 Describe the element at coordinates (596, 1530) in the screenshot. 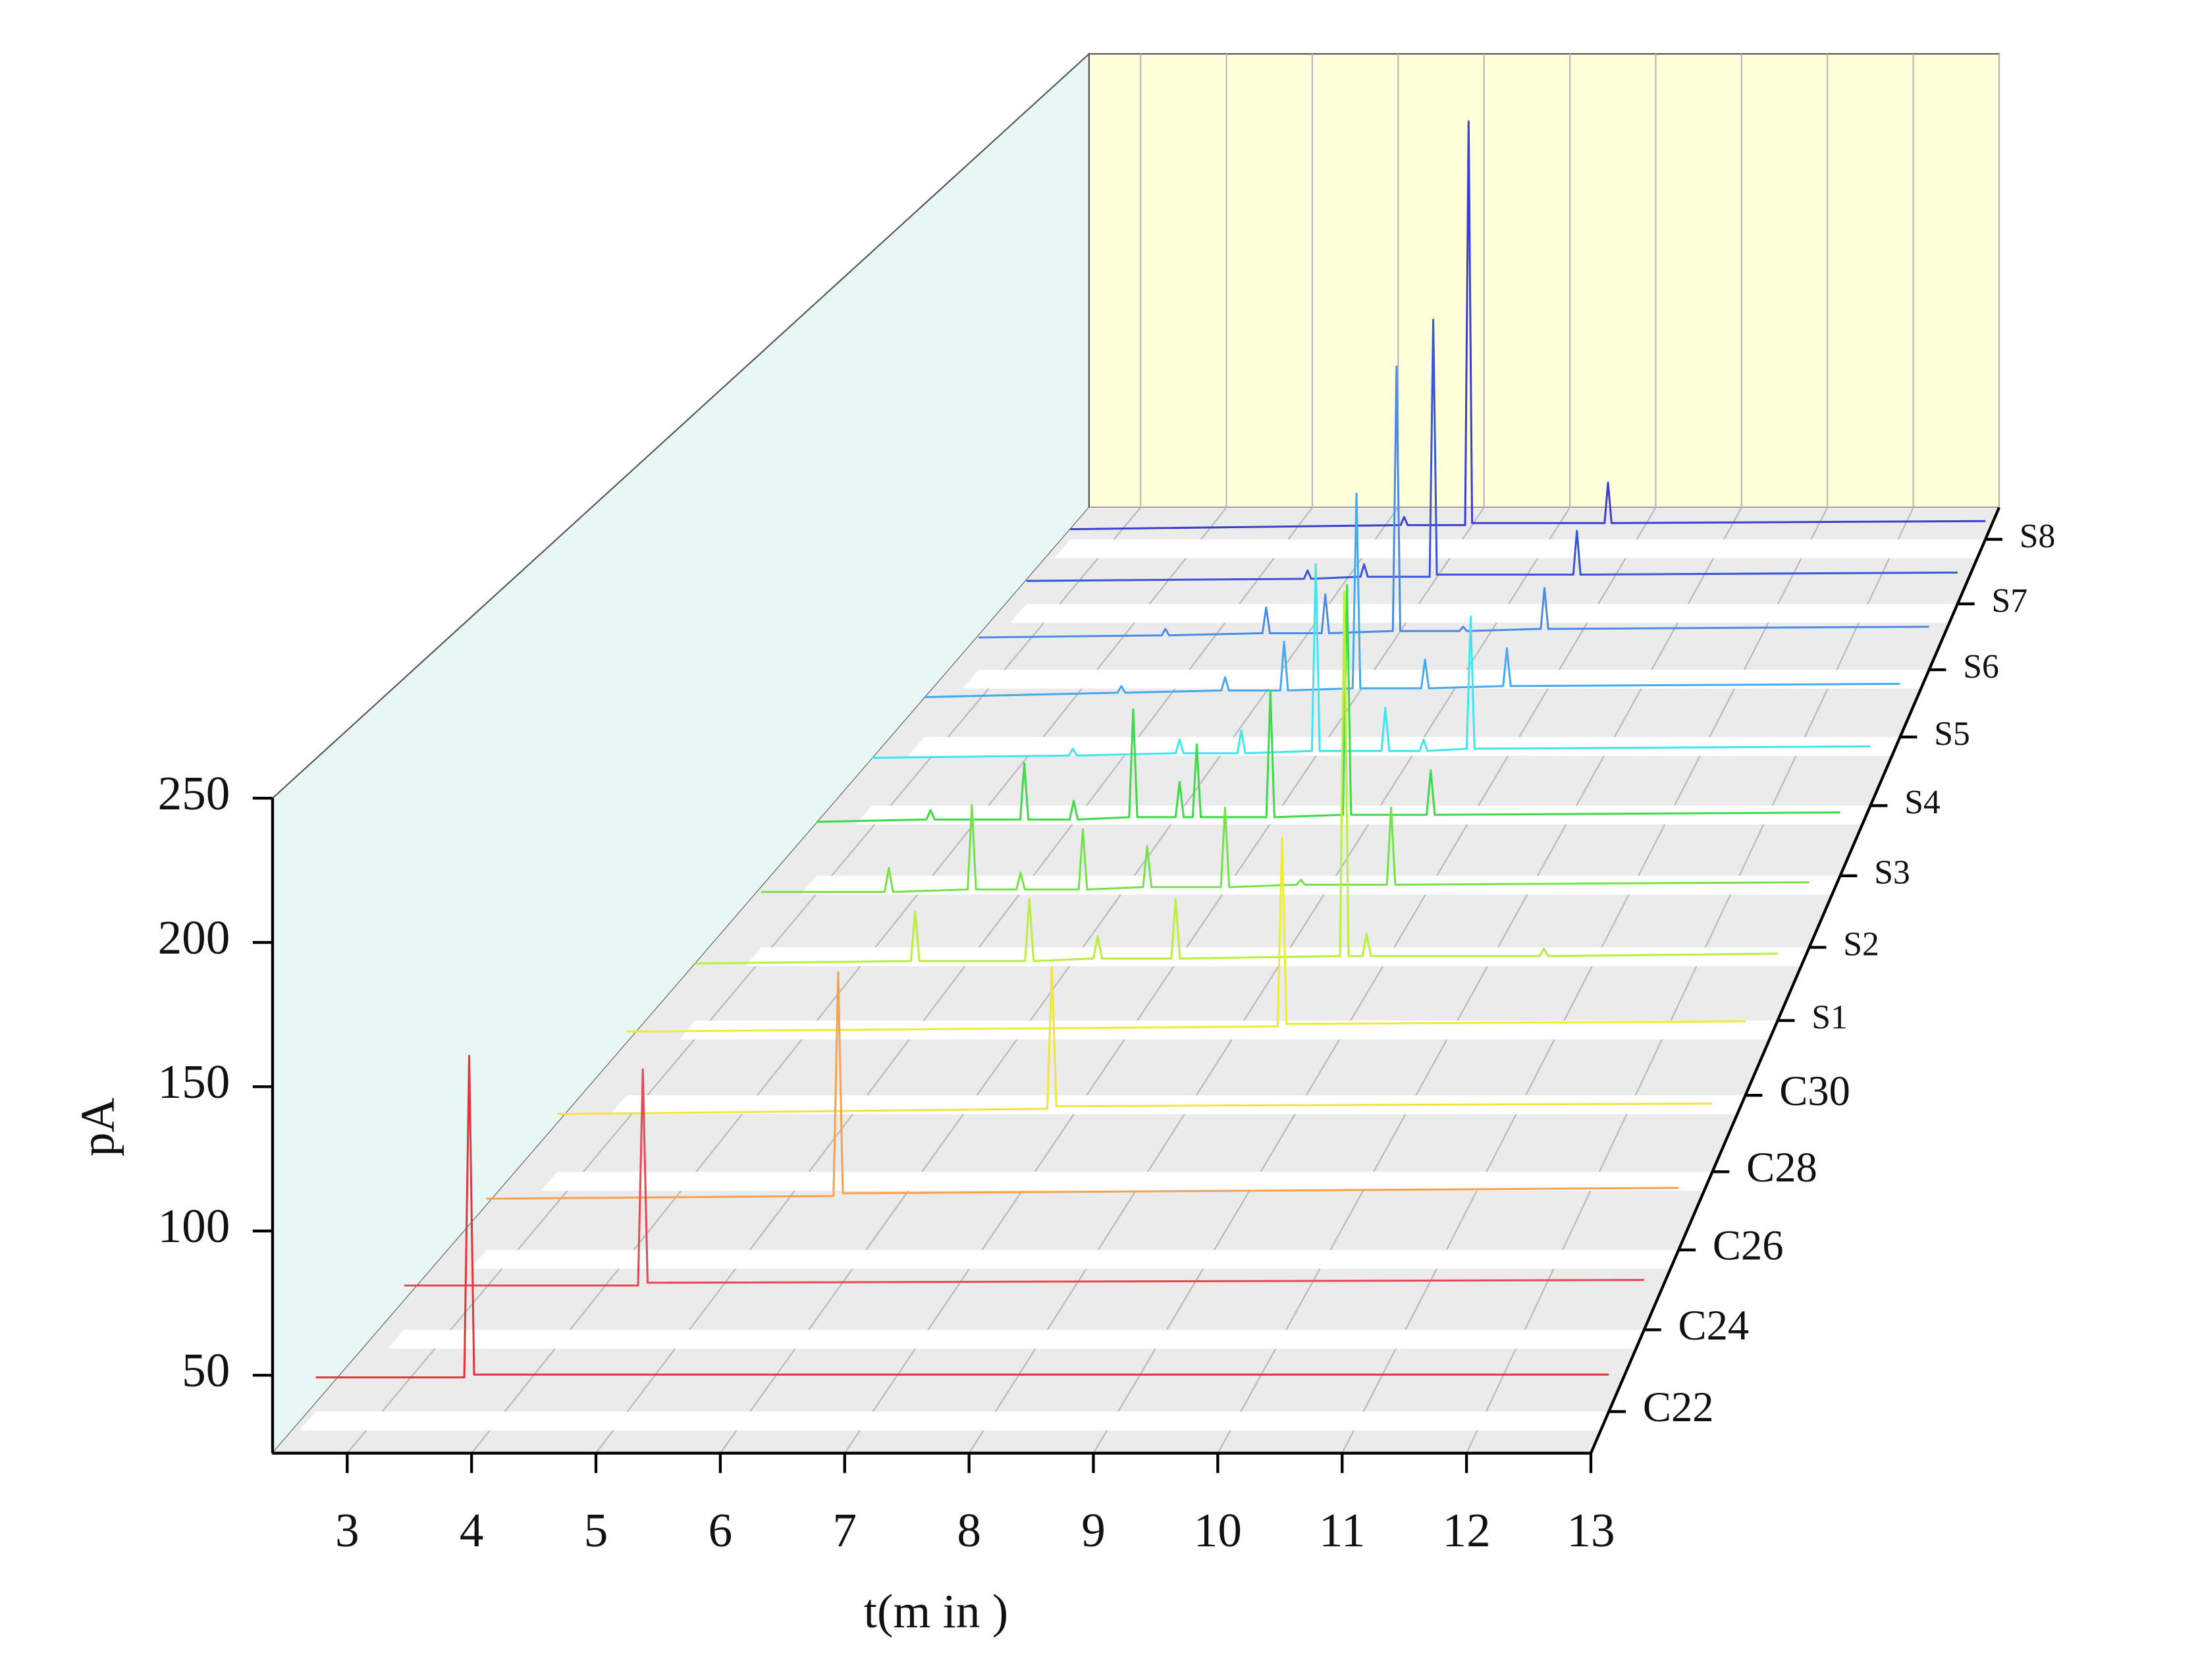

I see `x-tick-label: 5` at that location.